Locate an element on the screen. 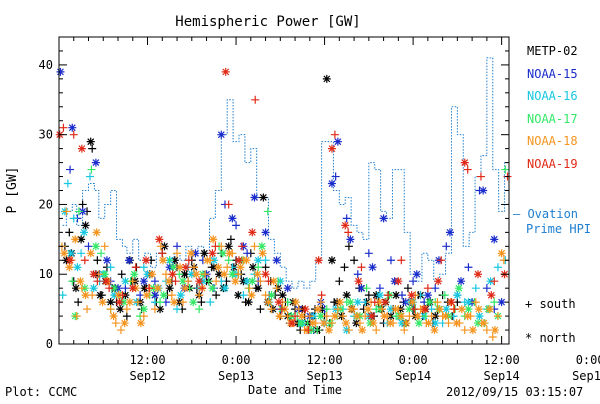  ovation-legend-line2: Prime HPI is located at coordinates (559, 229).